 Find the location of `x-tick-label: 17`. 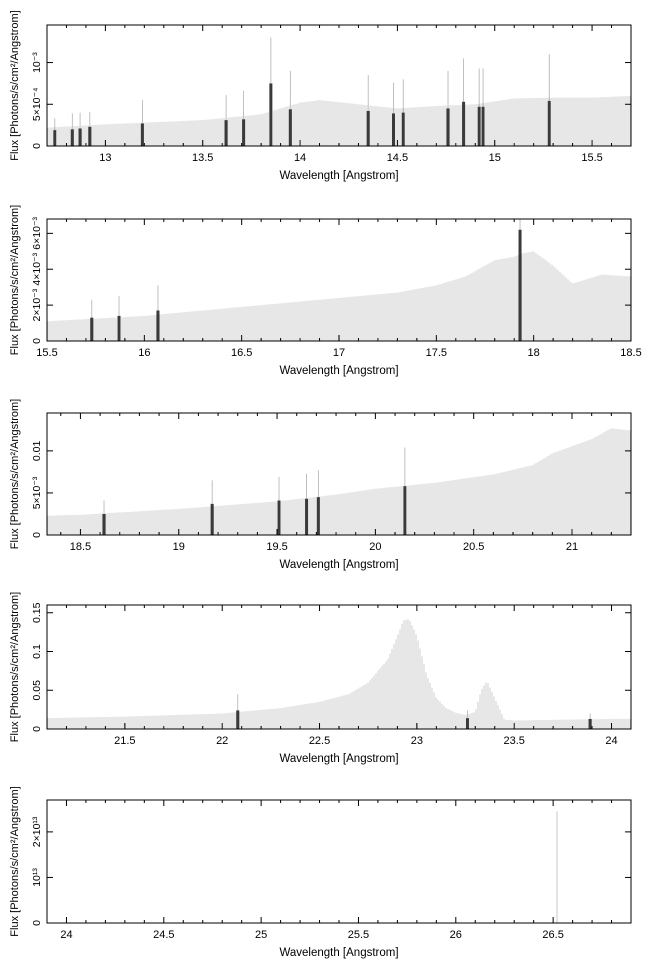

x-tick-label: 17 is located at coordinates (339, 353).